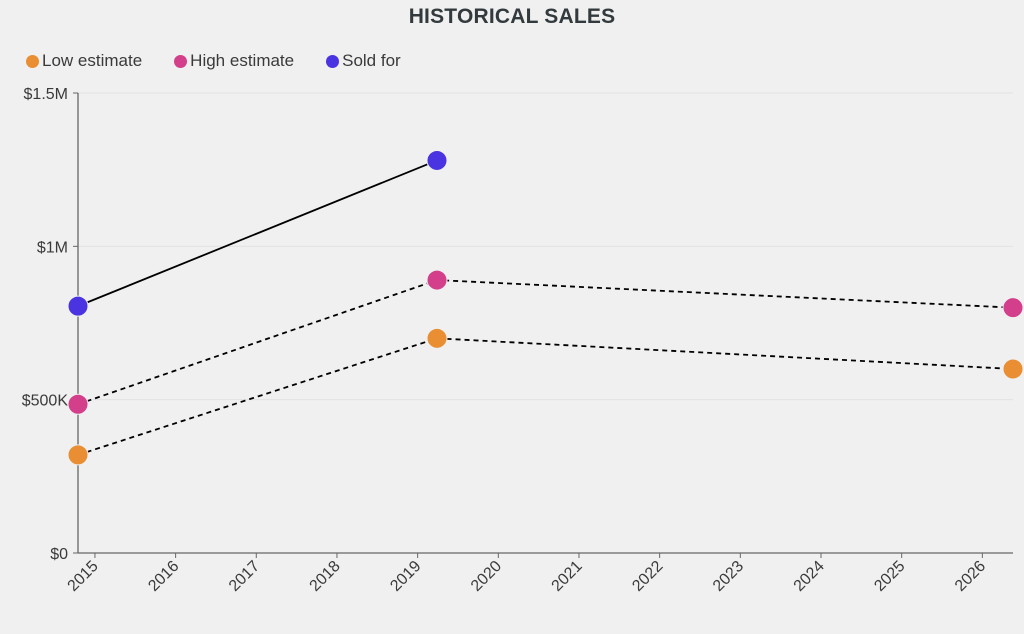  I want to click on legend-item-high-estimate: High estimate, so click(234, 61).